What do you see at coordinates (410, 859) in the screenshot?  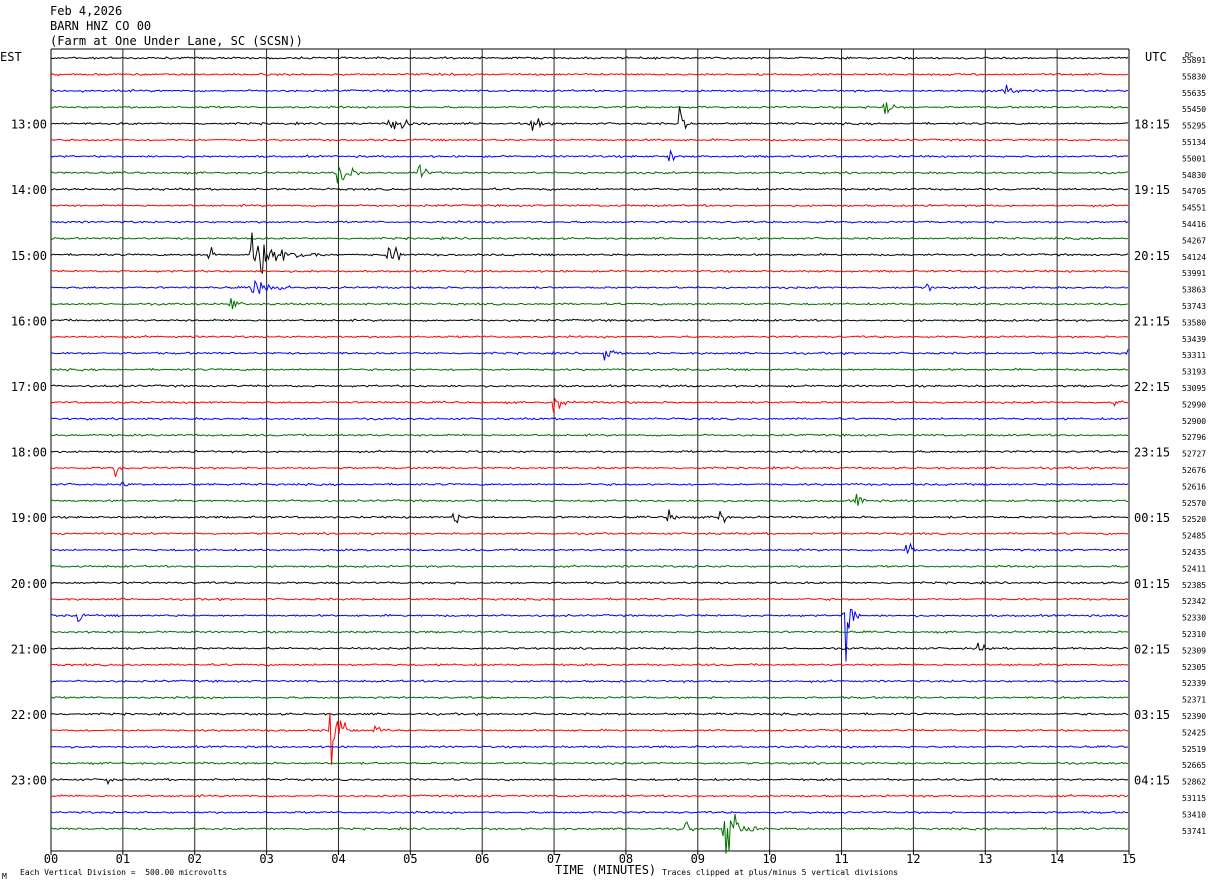 I see `x-tick-label: 05` at bounding box center [410, 859].